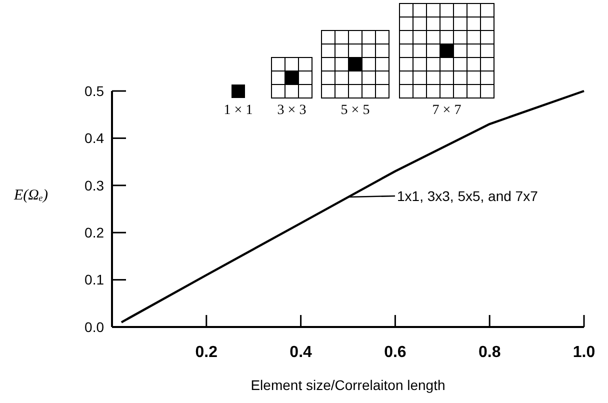 The image size is (608, 403). What do you see at coordinates (447, 110) in the screenshot?
I see `annotation: 7 × 7` at bounding box center [447, 110].